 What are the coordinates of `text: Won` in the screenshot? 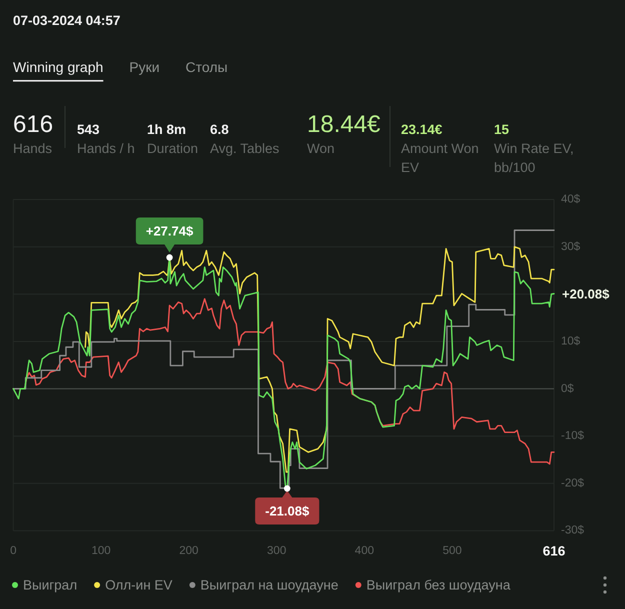 It's located at (321, 148).